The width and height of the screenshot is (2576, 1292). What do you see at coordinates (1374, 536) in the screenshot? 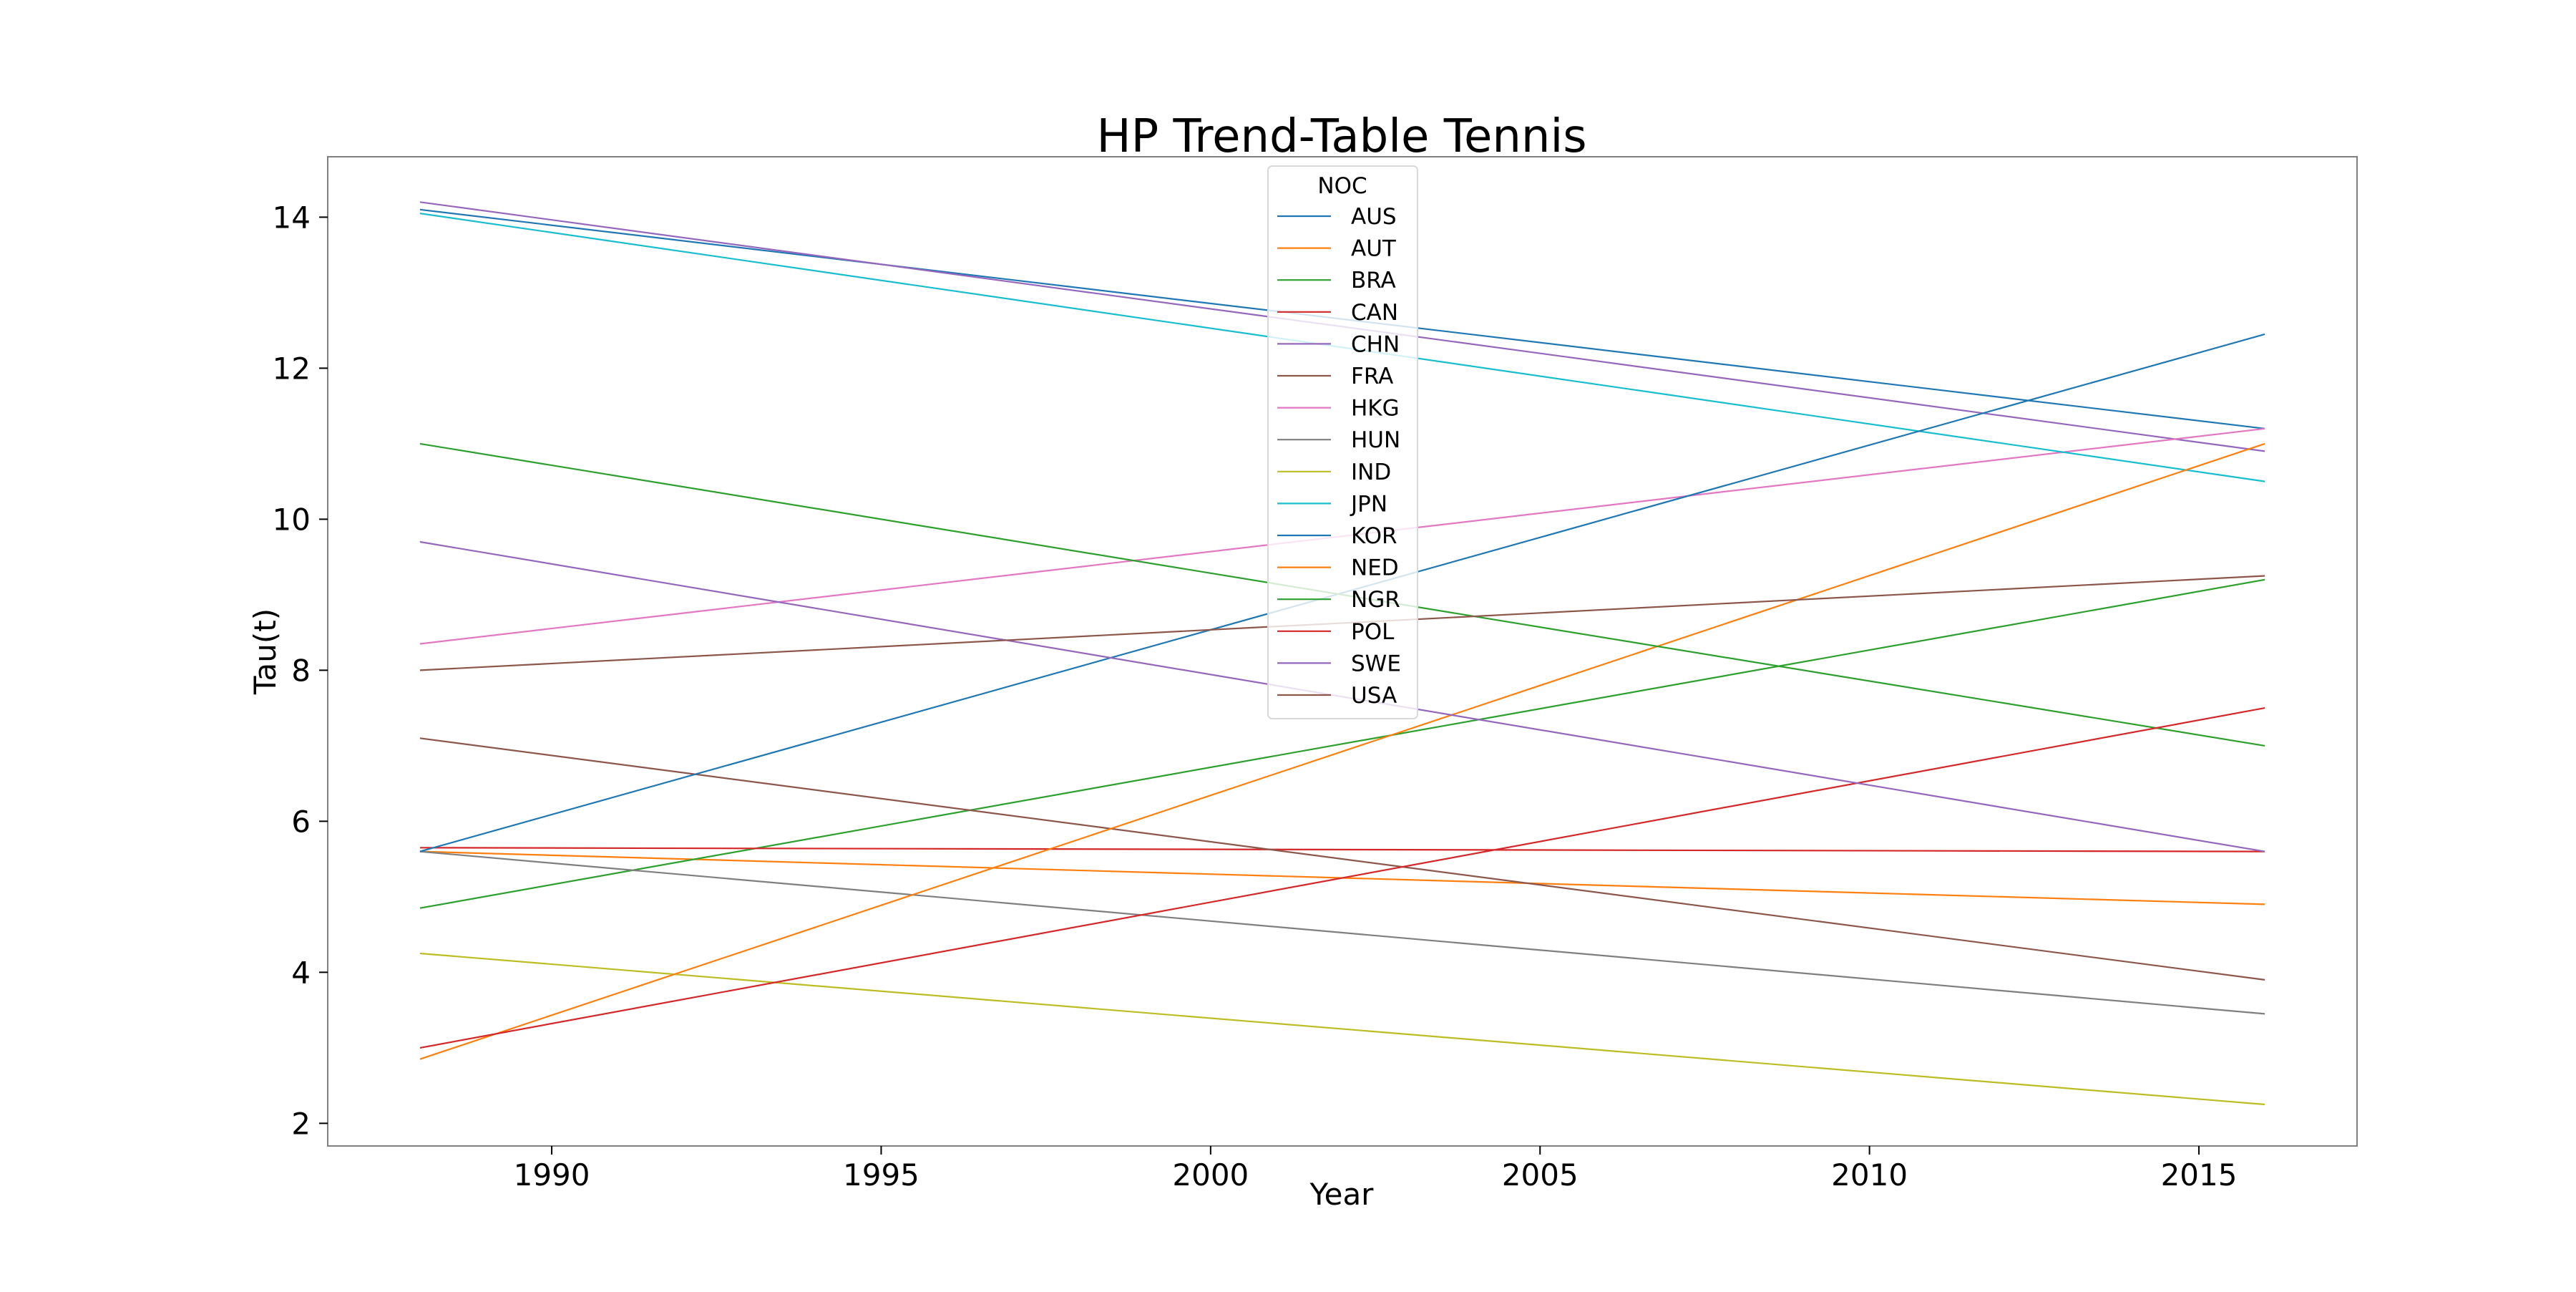
I see `legend-label-kor: KOR` at bounding box center [1374, 536].